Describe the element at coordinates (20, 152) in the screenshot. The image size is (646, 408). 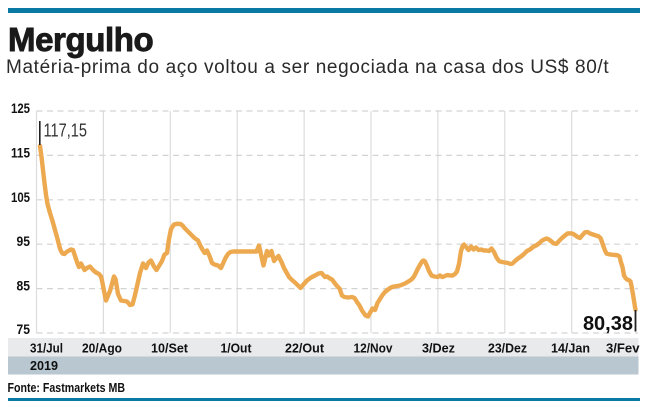
I see `svg-text: 115` at that location.